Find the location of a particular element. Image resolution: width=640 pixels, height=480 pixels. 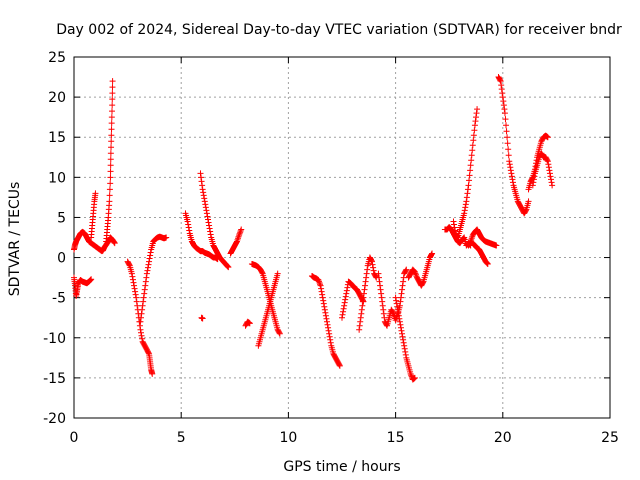

y-tick-label: 15 is located at coordinates (57, 138).